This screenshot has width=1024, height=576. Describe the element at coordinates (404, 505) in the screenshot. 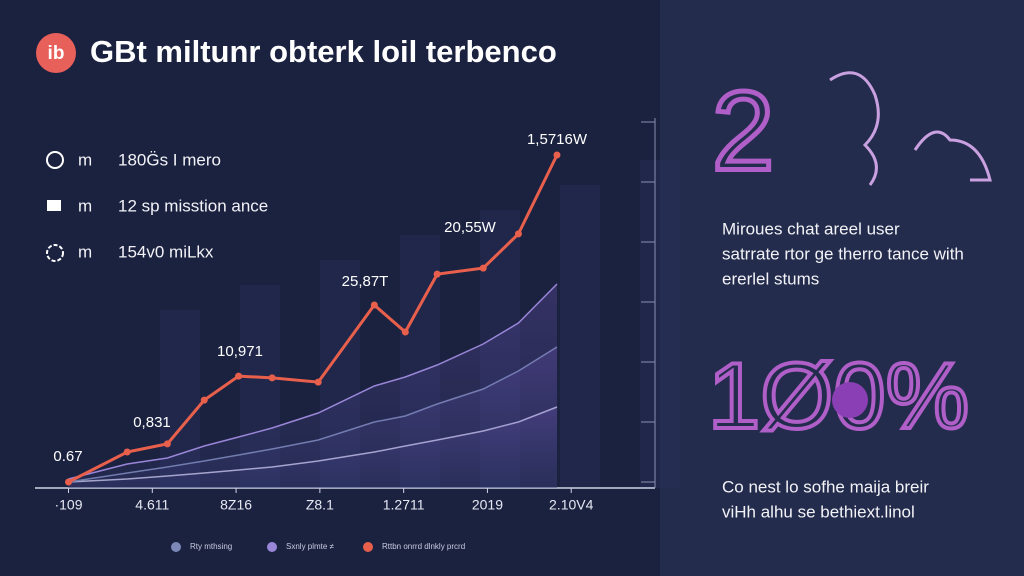

I see `x-tick-label: 1.2711` at that location.